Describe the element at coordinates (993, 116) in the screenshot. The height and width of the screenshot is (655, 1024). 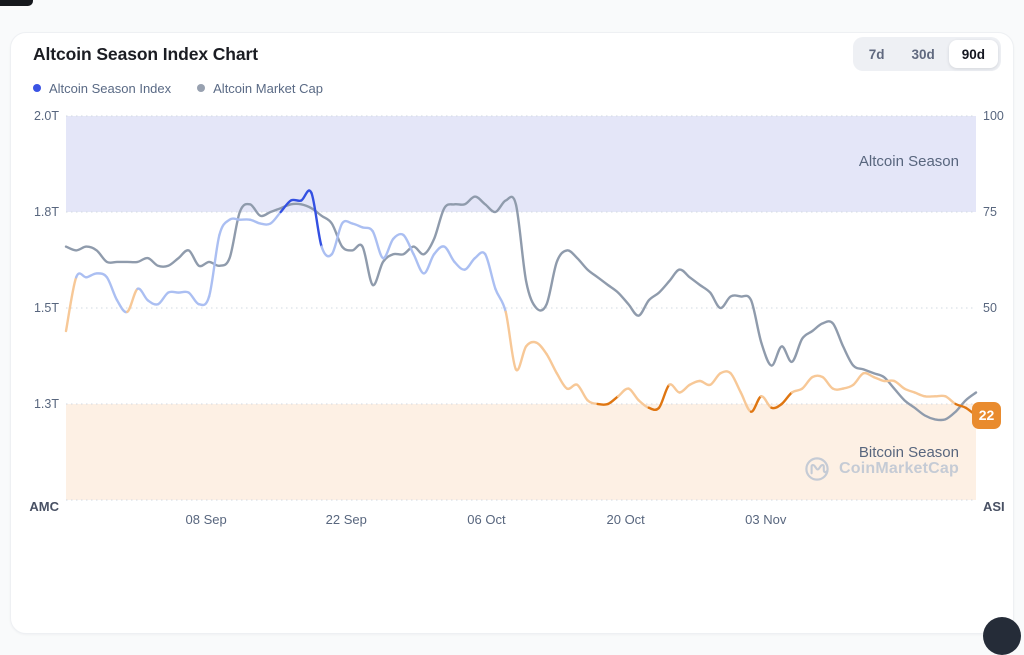
I see `right-tick-100: 100` at that location.